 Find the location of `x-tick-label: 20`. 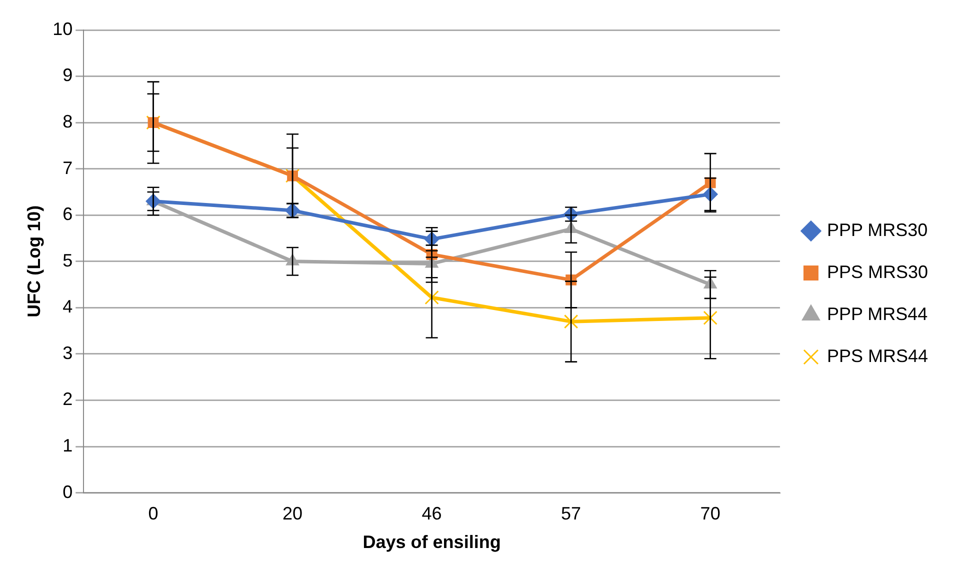

x-tick-label: 20 is located at coordinates (292, 514).